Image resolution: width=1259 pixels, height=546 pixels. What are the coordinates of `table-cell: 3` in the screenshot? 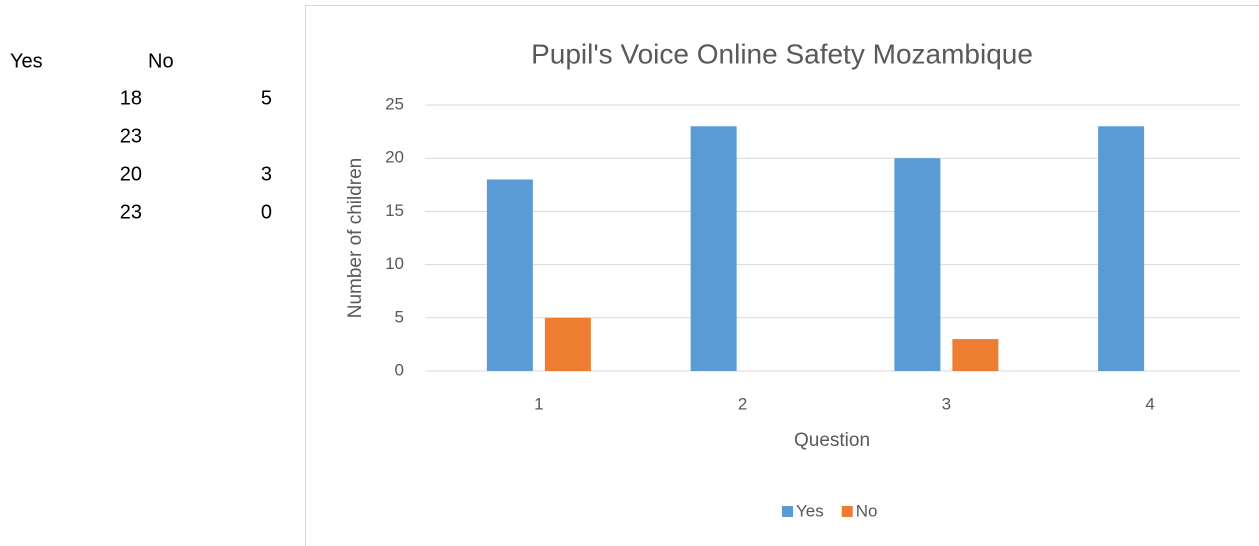 It's located at (266, 174).